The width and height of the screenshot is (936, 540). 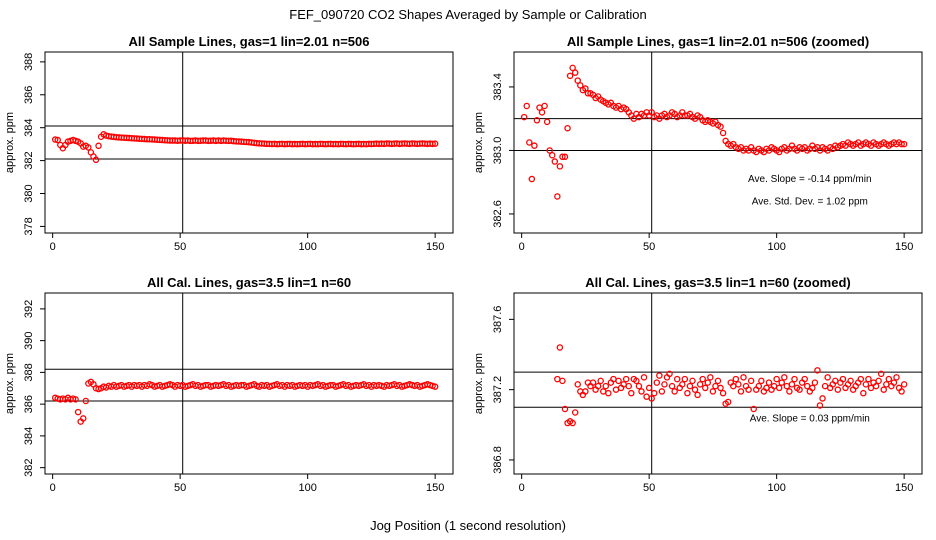 I want to click on annotation-text: Ave. Std. Dev. = 1.02 ppm, so click(x=810, y=201).